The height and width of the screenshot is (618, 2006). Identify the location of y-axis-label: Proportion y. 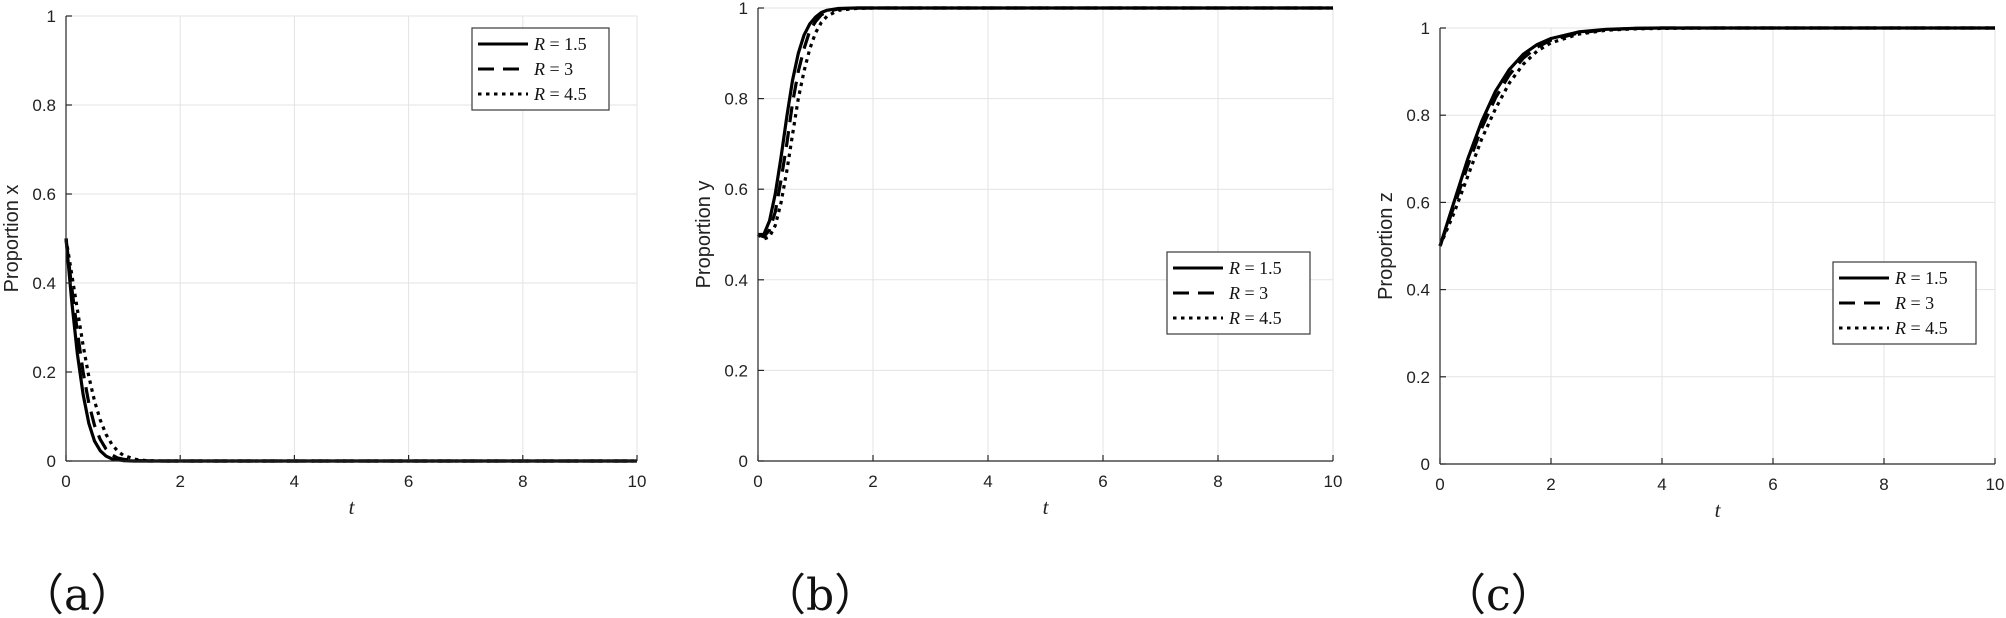
(704, 235).